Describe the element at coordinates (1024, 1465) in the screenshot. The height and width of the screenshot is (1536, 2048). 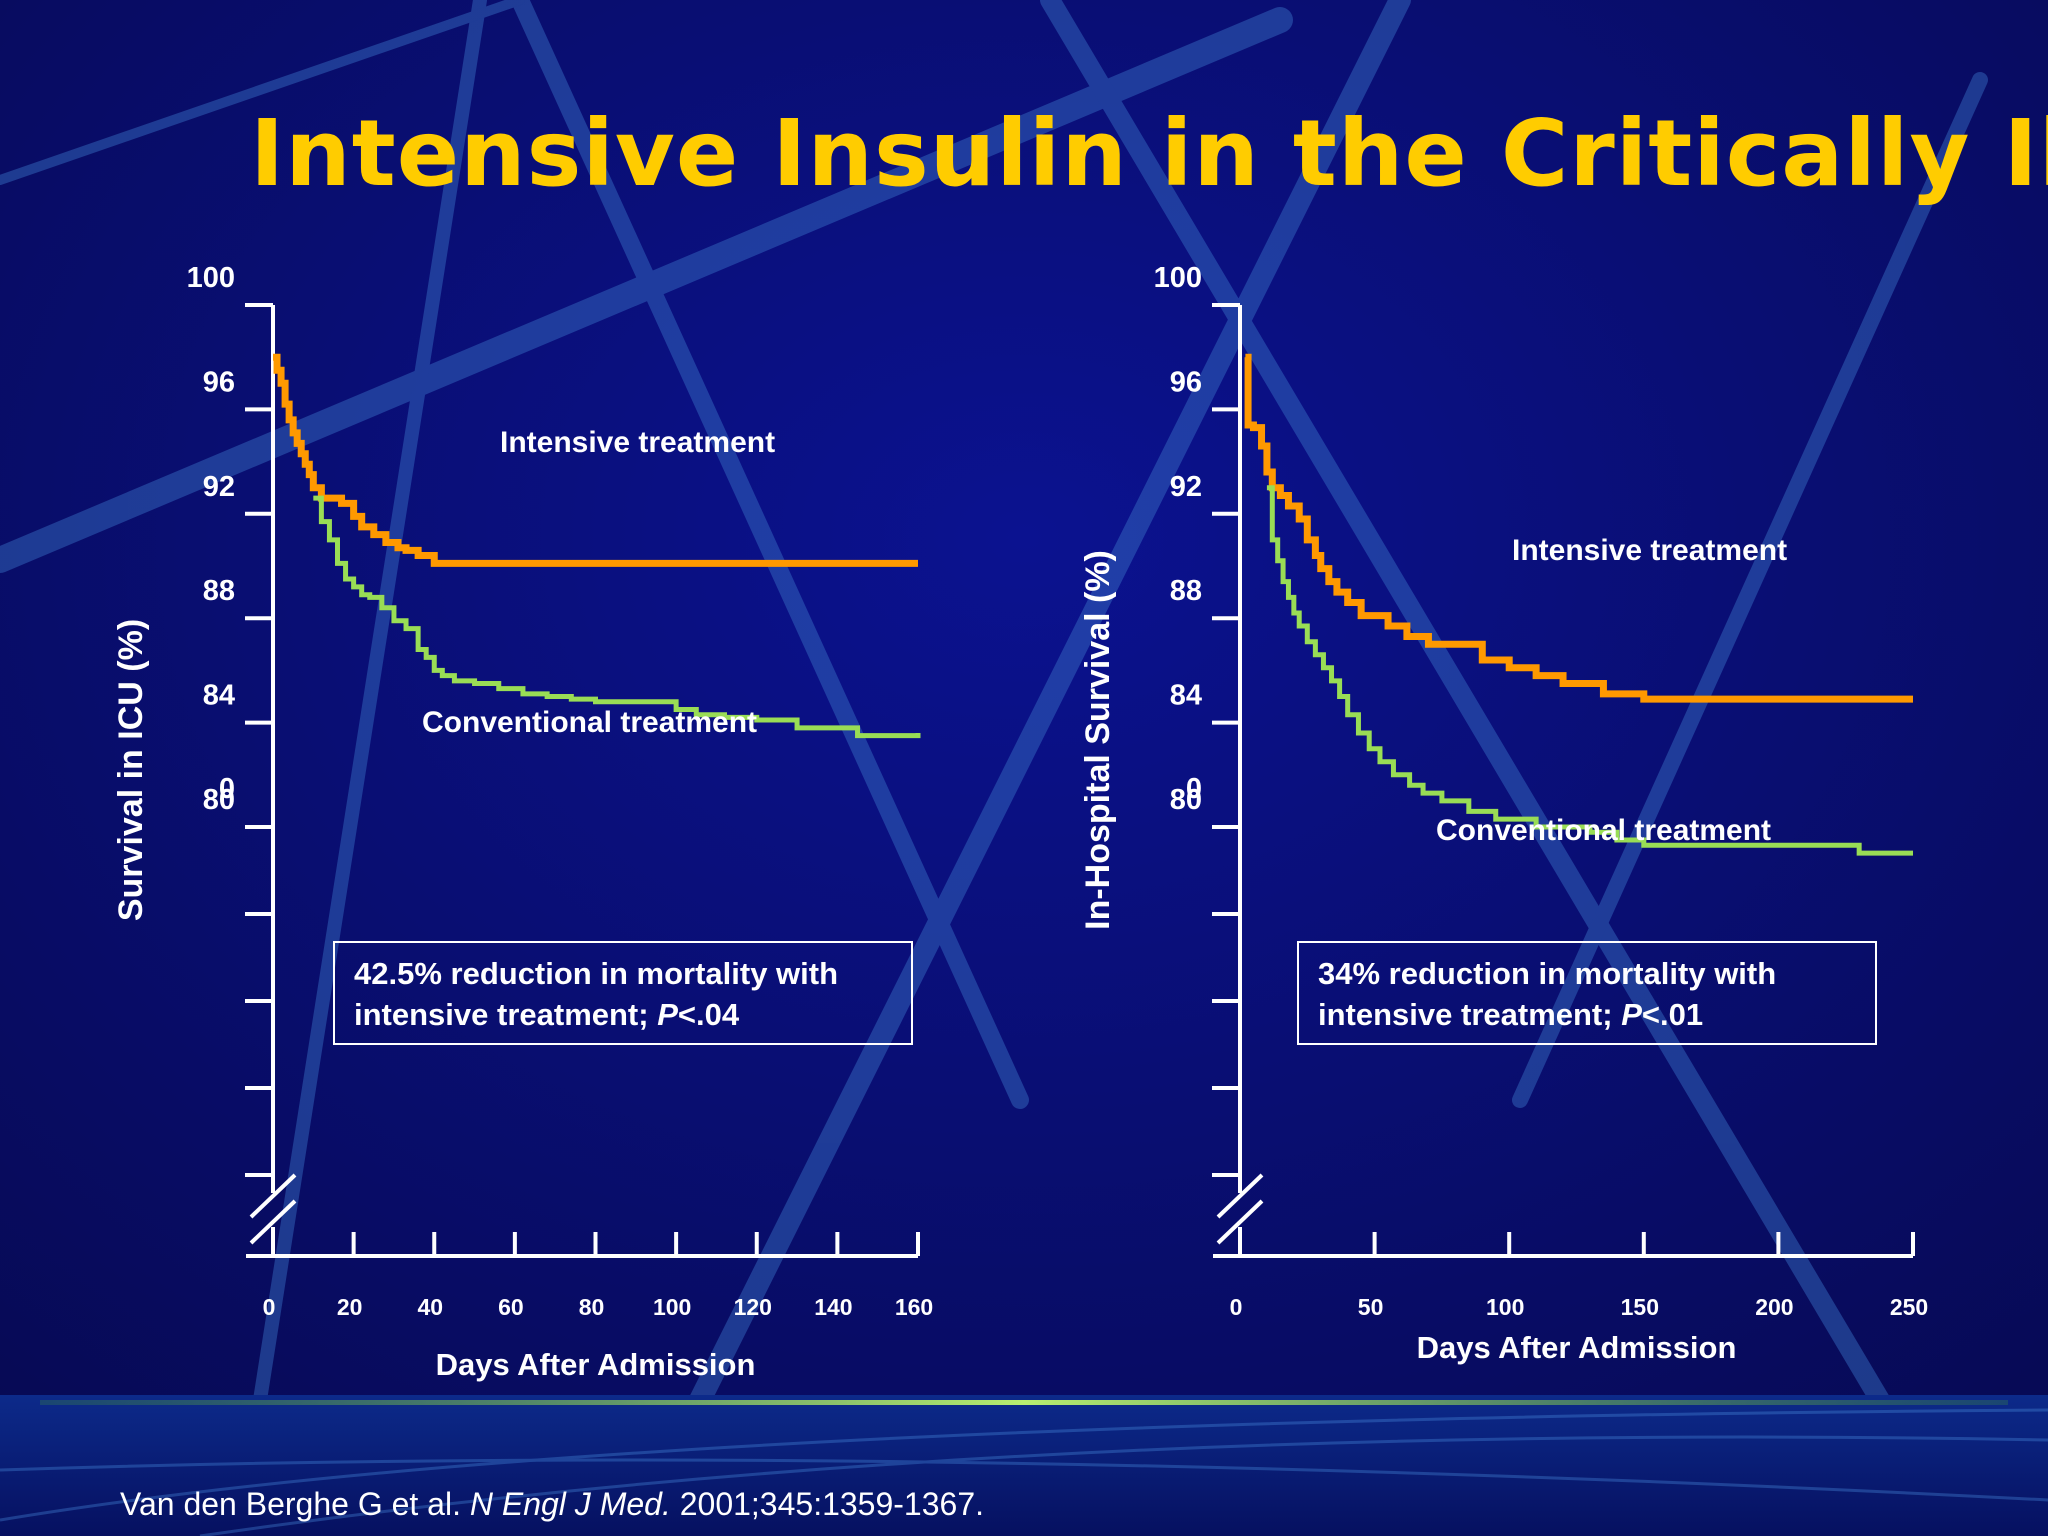
I see `footer-band` at that location.